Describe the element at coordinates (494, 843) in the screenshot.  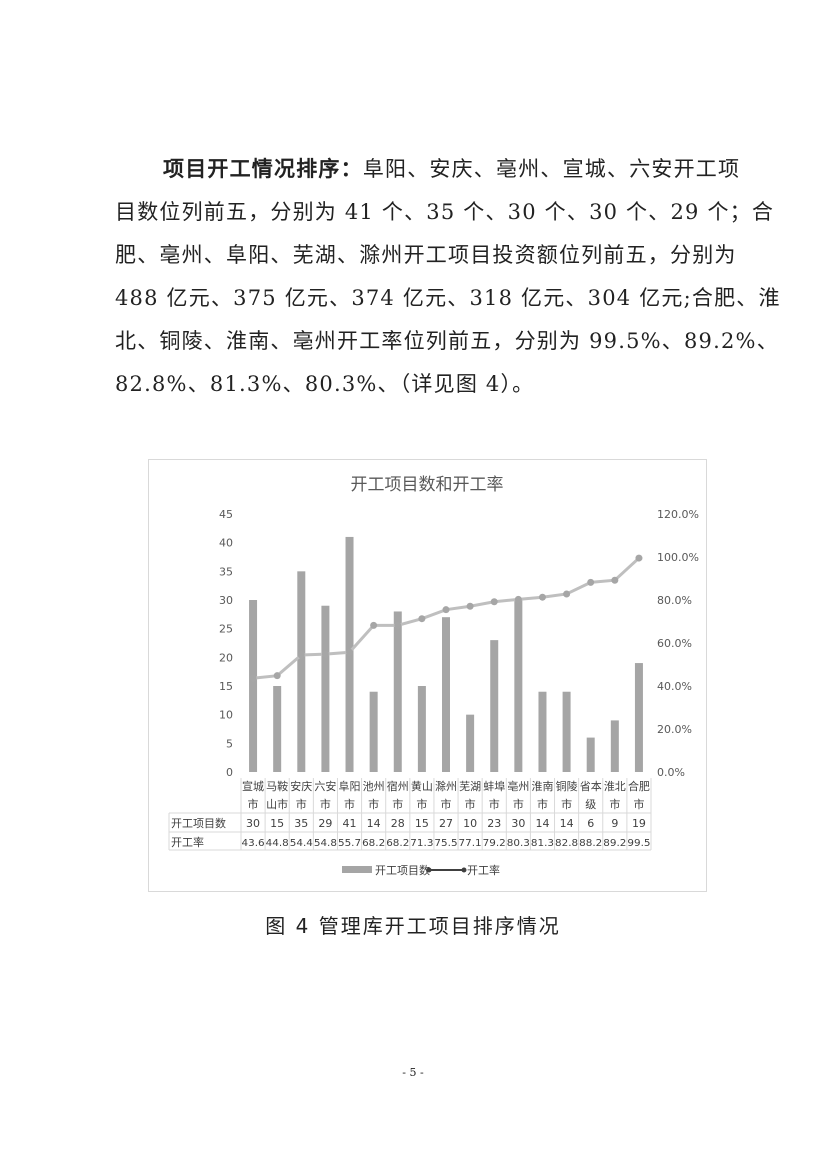
I see `rate-cell-10: 79.2` at that location.